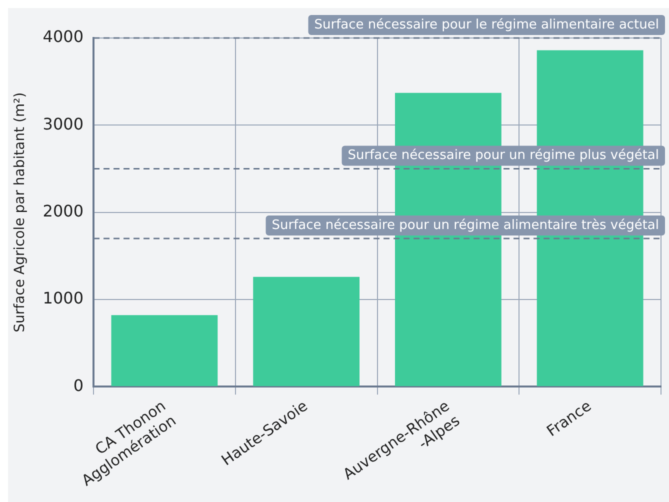  Describe the element at coordinates (78, 385) in the screenshot. I see `y-tick-label: 0` at that location.